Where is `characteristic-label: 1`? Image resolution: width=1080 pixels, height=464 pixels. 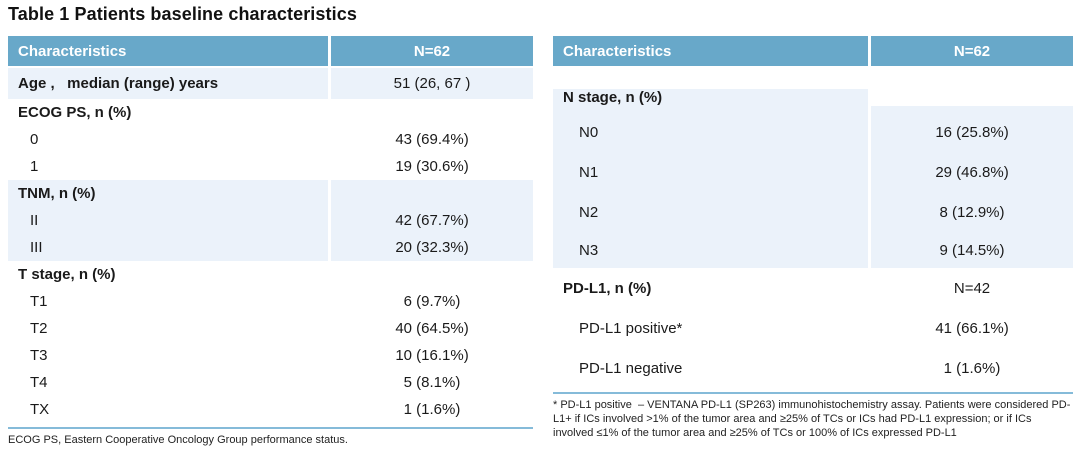 characteristic-label: 1 is located at coordinates (34, 166).